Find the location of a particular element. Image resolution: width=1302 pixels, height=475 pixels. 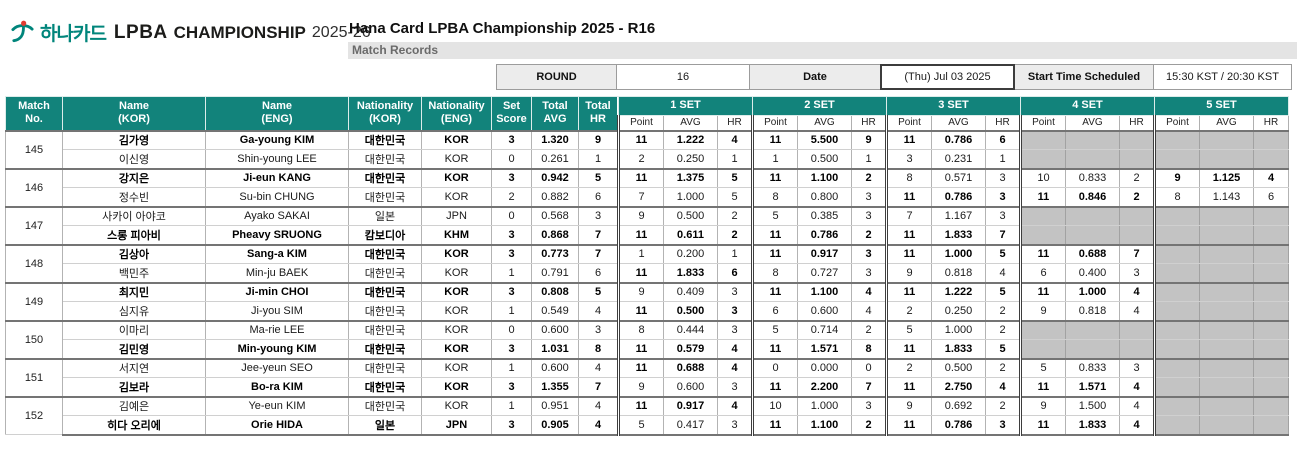

name-eng-cell: Ji-min CHOI is located at coordinates (277, 291).